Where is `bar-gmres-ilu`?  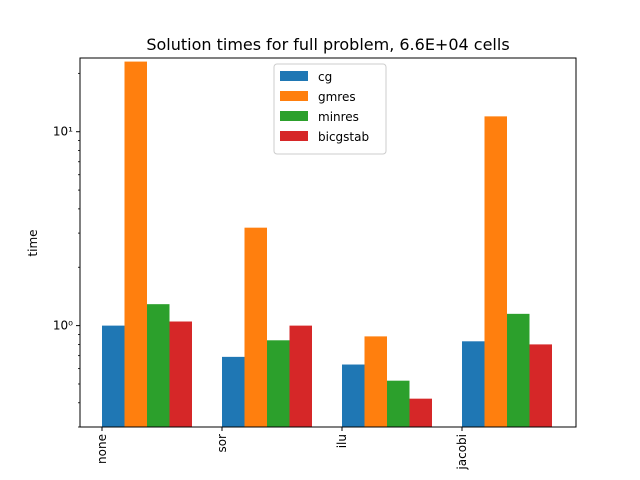
bar-gmres-ilu is located at coordinates (375, 381).